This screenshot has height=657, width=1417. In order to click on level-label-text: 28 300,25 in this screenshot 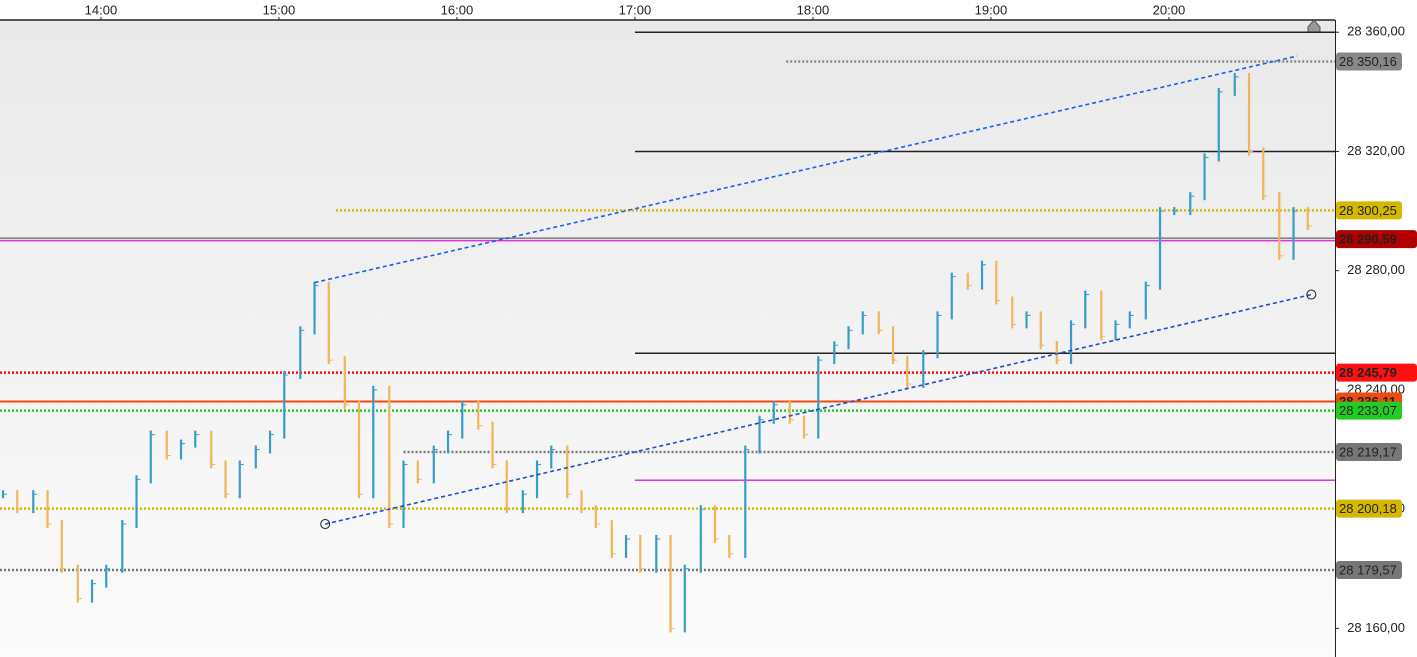, I will do `click(1368, 210)`.